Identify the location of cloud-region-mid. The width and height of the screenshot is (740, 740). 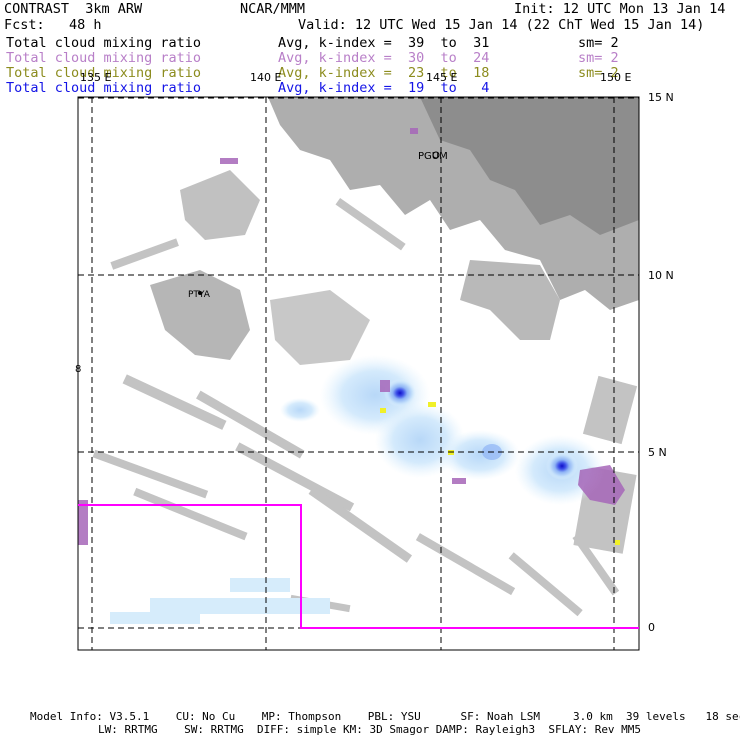
(320, 327).